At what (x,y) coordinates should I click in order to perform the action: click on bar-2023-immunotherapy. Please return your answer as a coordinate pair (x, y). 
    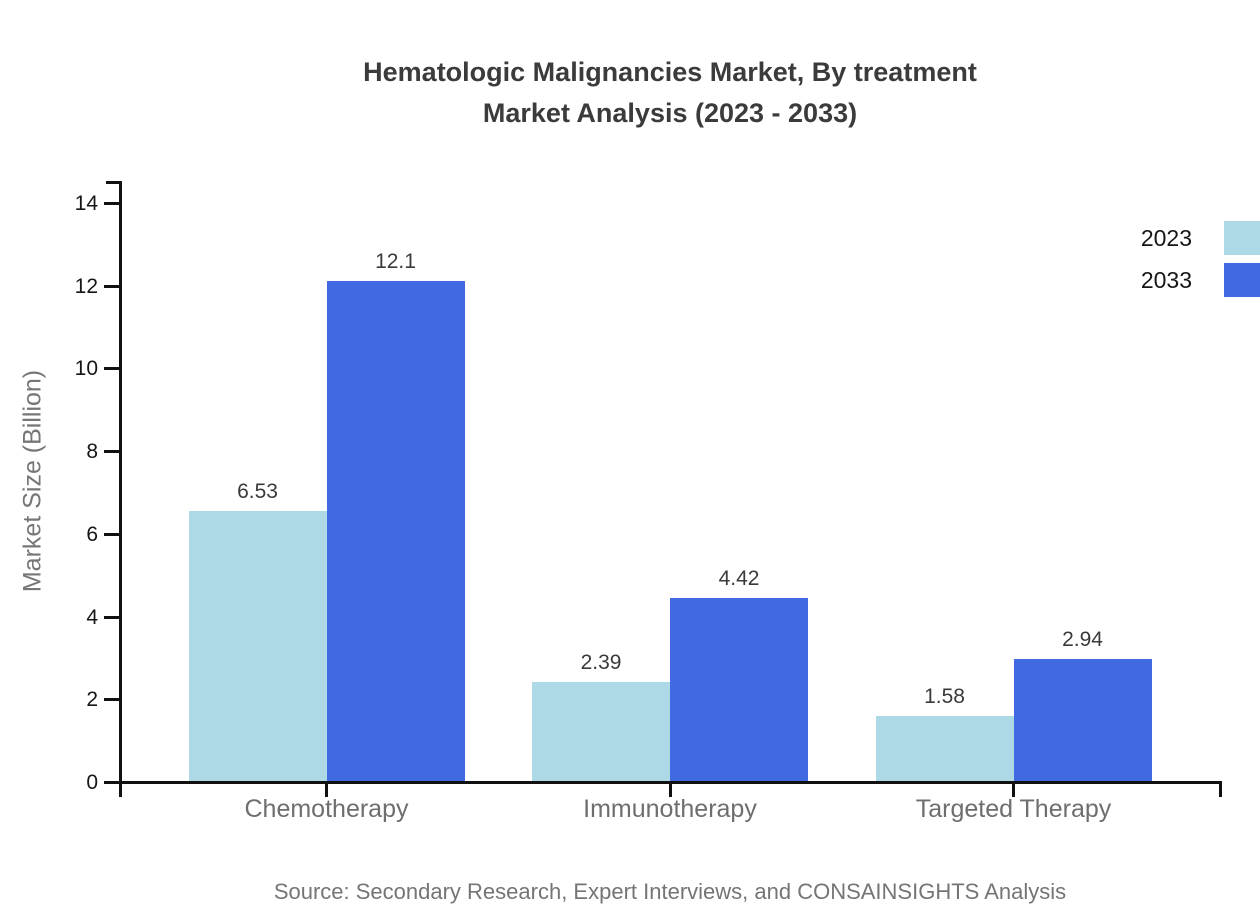
    Looking at the image, I should click on (601, 731).